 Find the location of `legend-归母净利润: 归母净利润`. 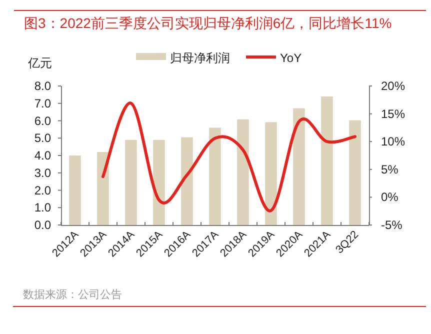

legend-归母净利润: 归母净利润 is located at coordinates (183, 58).